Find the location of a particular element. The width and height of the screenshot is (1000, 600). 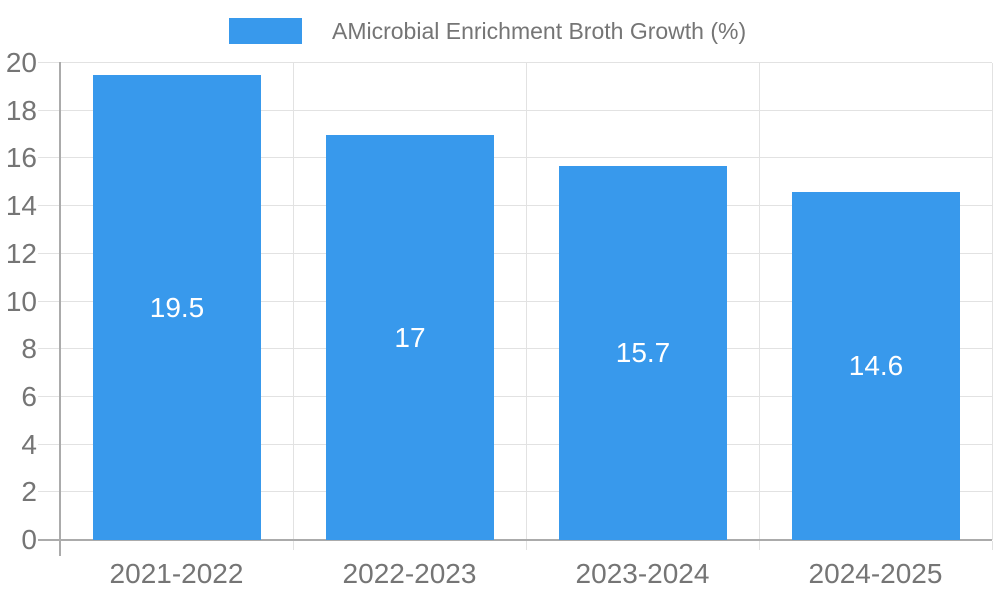

y-tick-label: 6 is located at coordinates (29, 396).